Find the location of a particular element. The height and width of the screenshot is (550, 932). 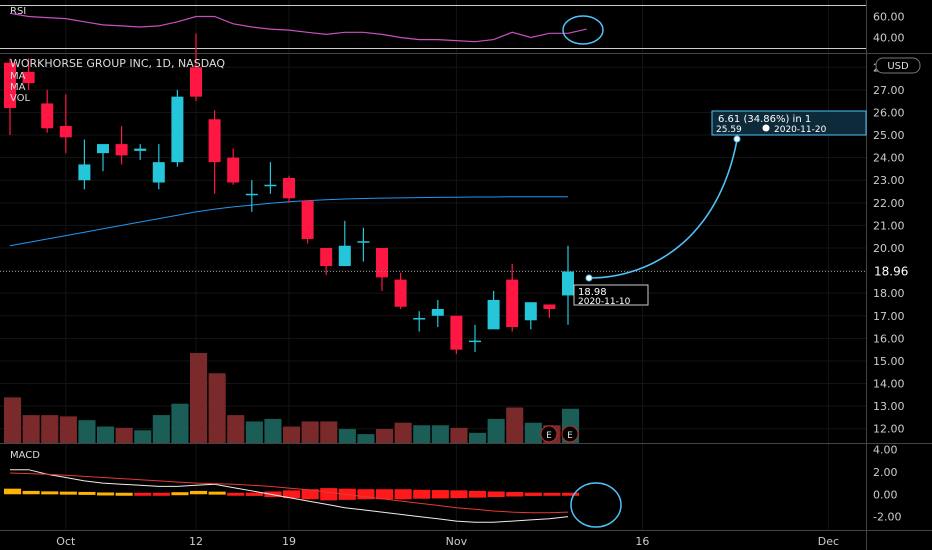

projection-start-point is located at coordinates (589, 278).